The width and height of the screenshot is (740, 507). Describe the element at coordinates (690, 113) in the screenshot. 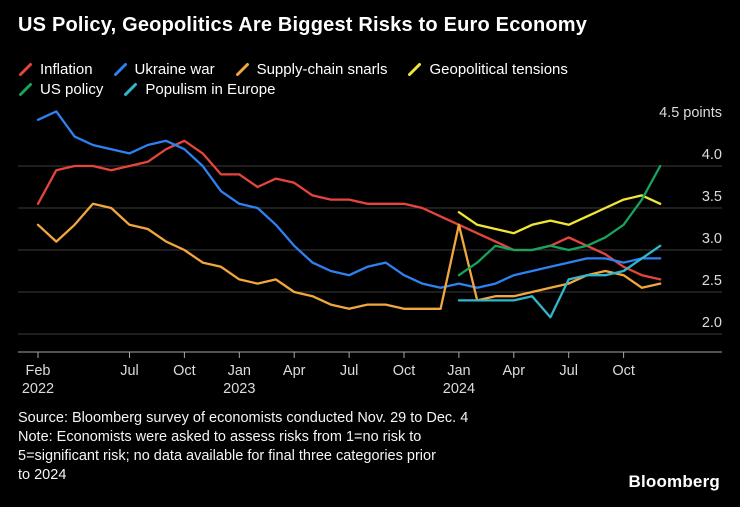

I see `y-axis-label: 4.5 points` at that location.